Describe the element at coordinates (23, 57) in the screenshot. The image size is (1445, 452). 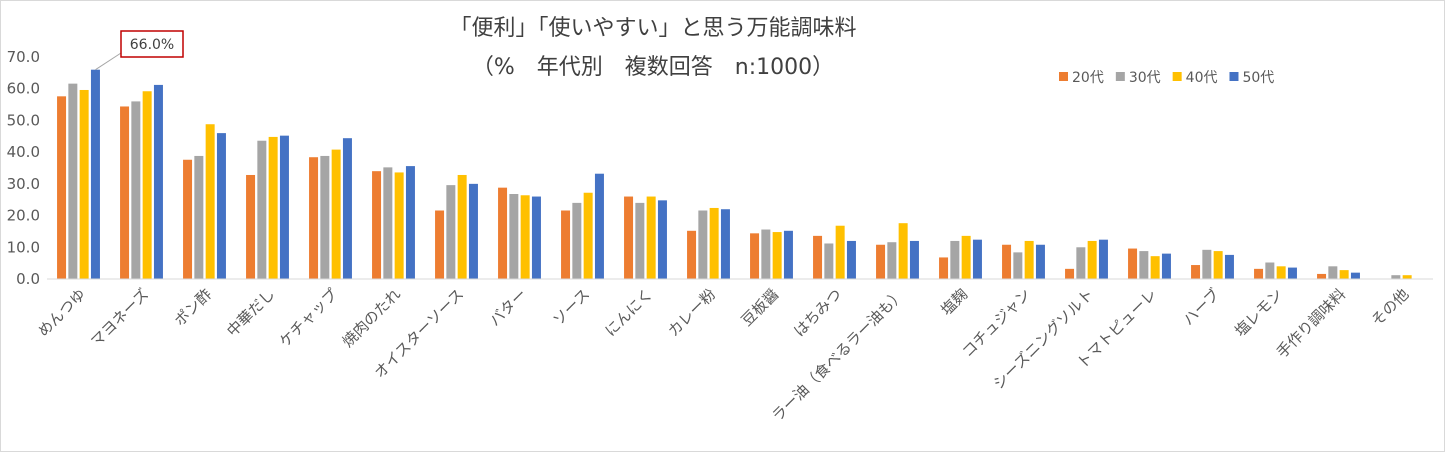
I see `y-tick-label: 70.0` at that location.